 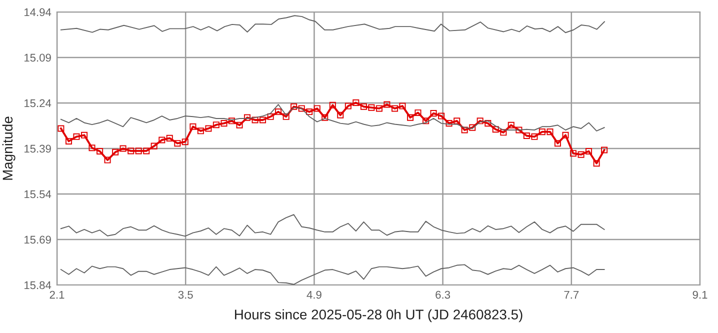 What do you see at coordinates (443, 294) in the screenshot?
I see `x-tick-label: 6.3` at bounding box center [443, 294].